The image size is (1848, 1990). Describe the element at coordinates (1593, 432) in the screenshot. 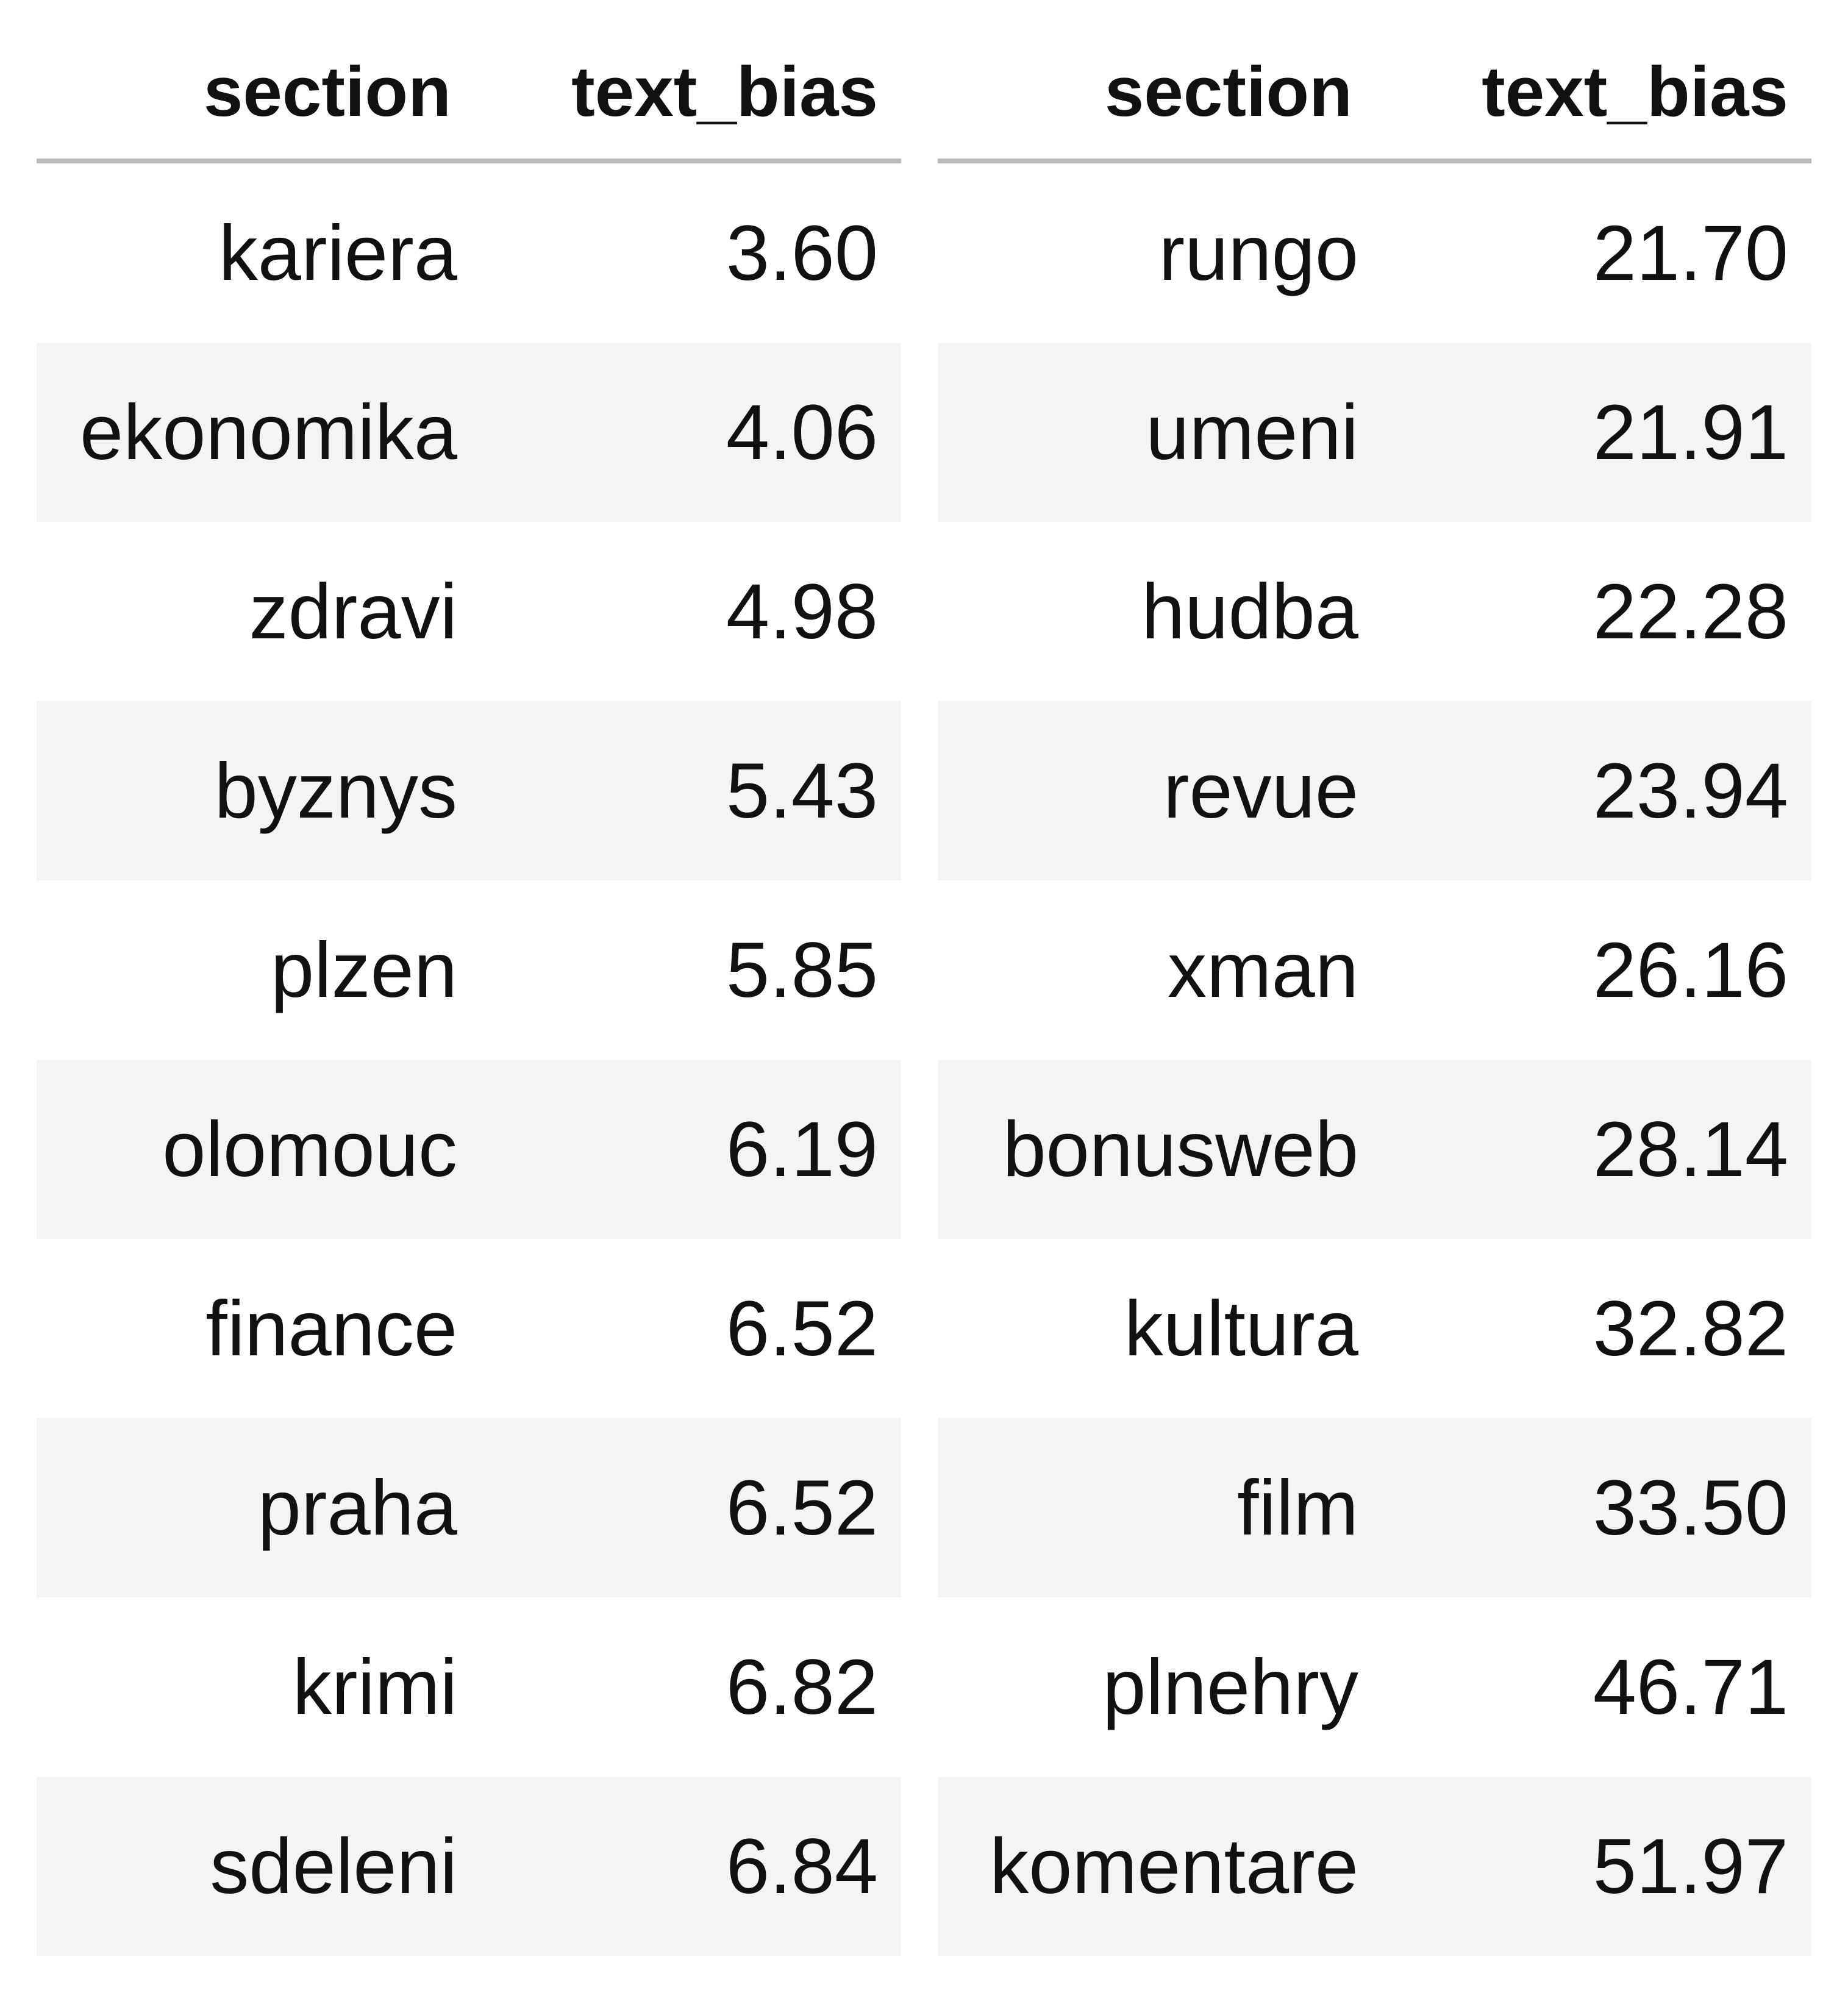

I see `text-bias-cell: 21.91` at that location.